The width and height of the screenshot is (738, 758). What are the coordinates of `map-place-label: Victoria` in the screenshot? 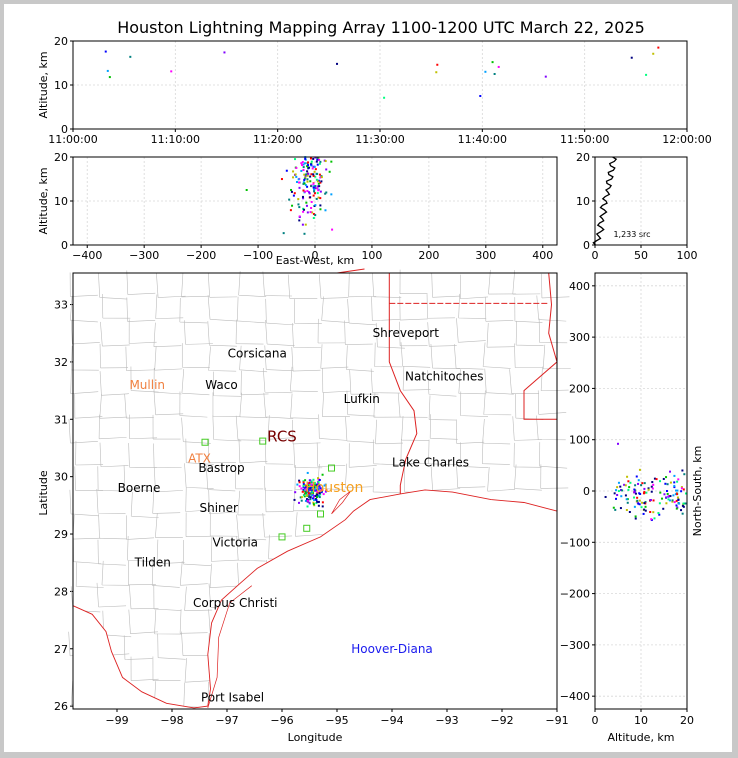 It's located at (235, 543).